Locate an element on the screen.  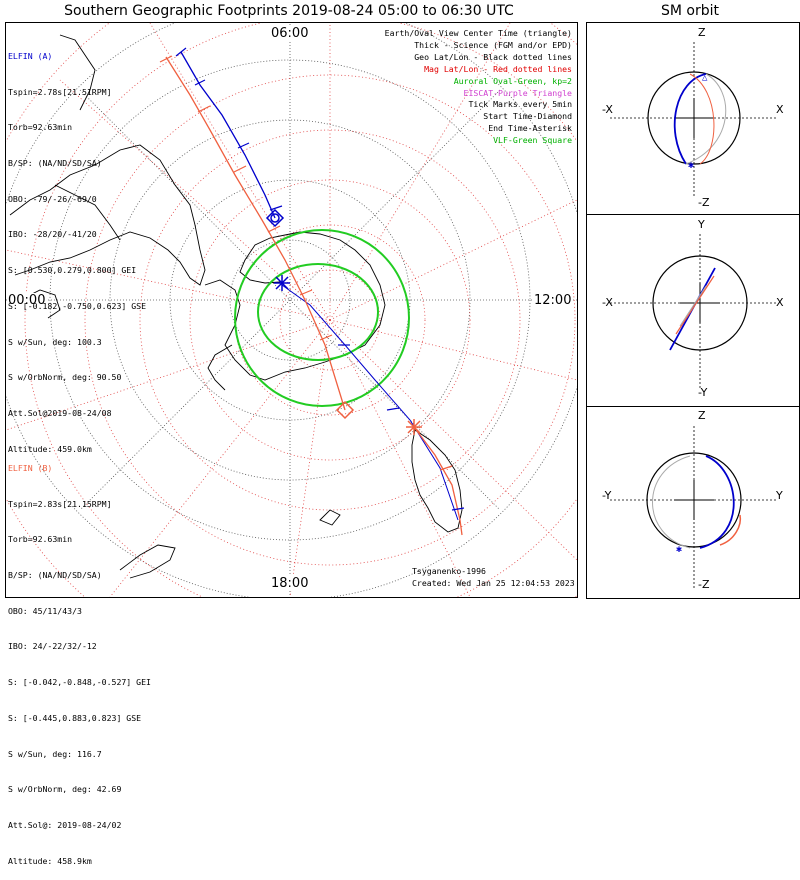
elfin-b-header: ELFIN (B) is located at coordinates (30, 467).